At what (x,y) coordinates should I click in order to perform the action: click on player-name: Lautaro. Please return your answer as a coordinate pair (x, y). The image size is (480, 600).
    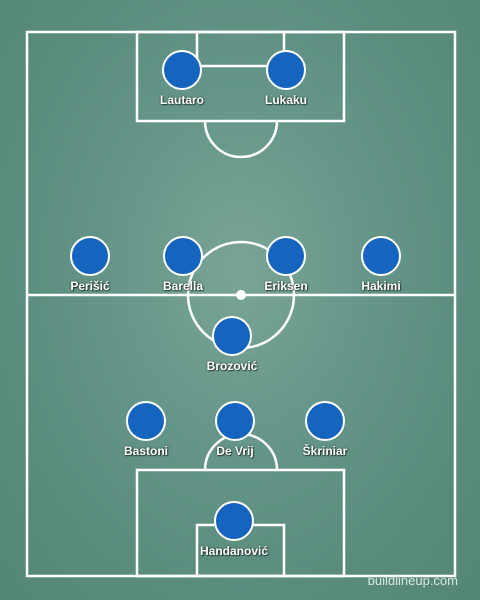
    Looking at the image, I should click on (181, 100).